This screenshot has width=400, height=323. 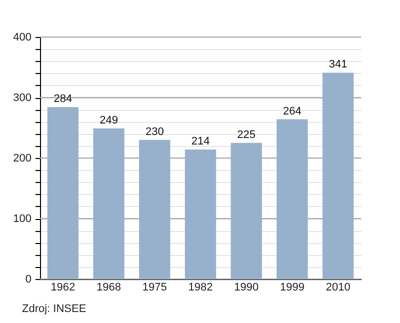 What do you see at coordinates (22, 38) in the screenshot?
I see `y-tick-label: 400` at bounding box center [22, 38].